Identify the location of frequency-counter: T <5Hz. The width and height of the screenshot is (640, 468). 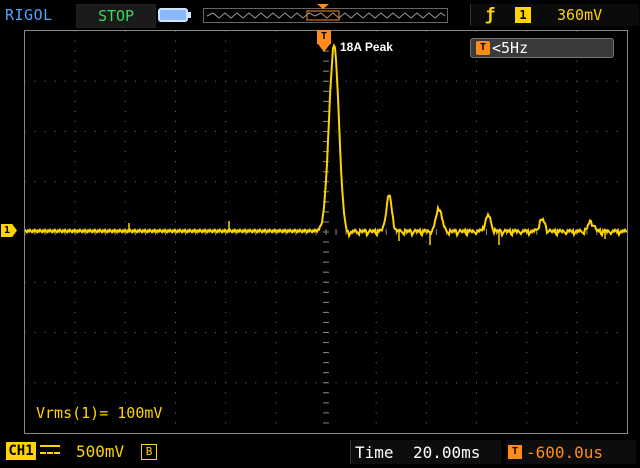
(542, 48).